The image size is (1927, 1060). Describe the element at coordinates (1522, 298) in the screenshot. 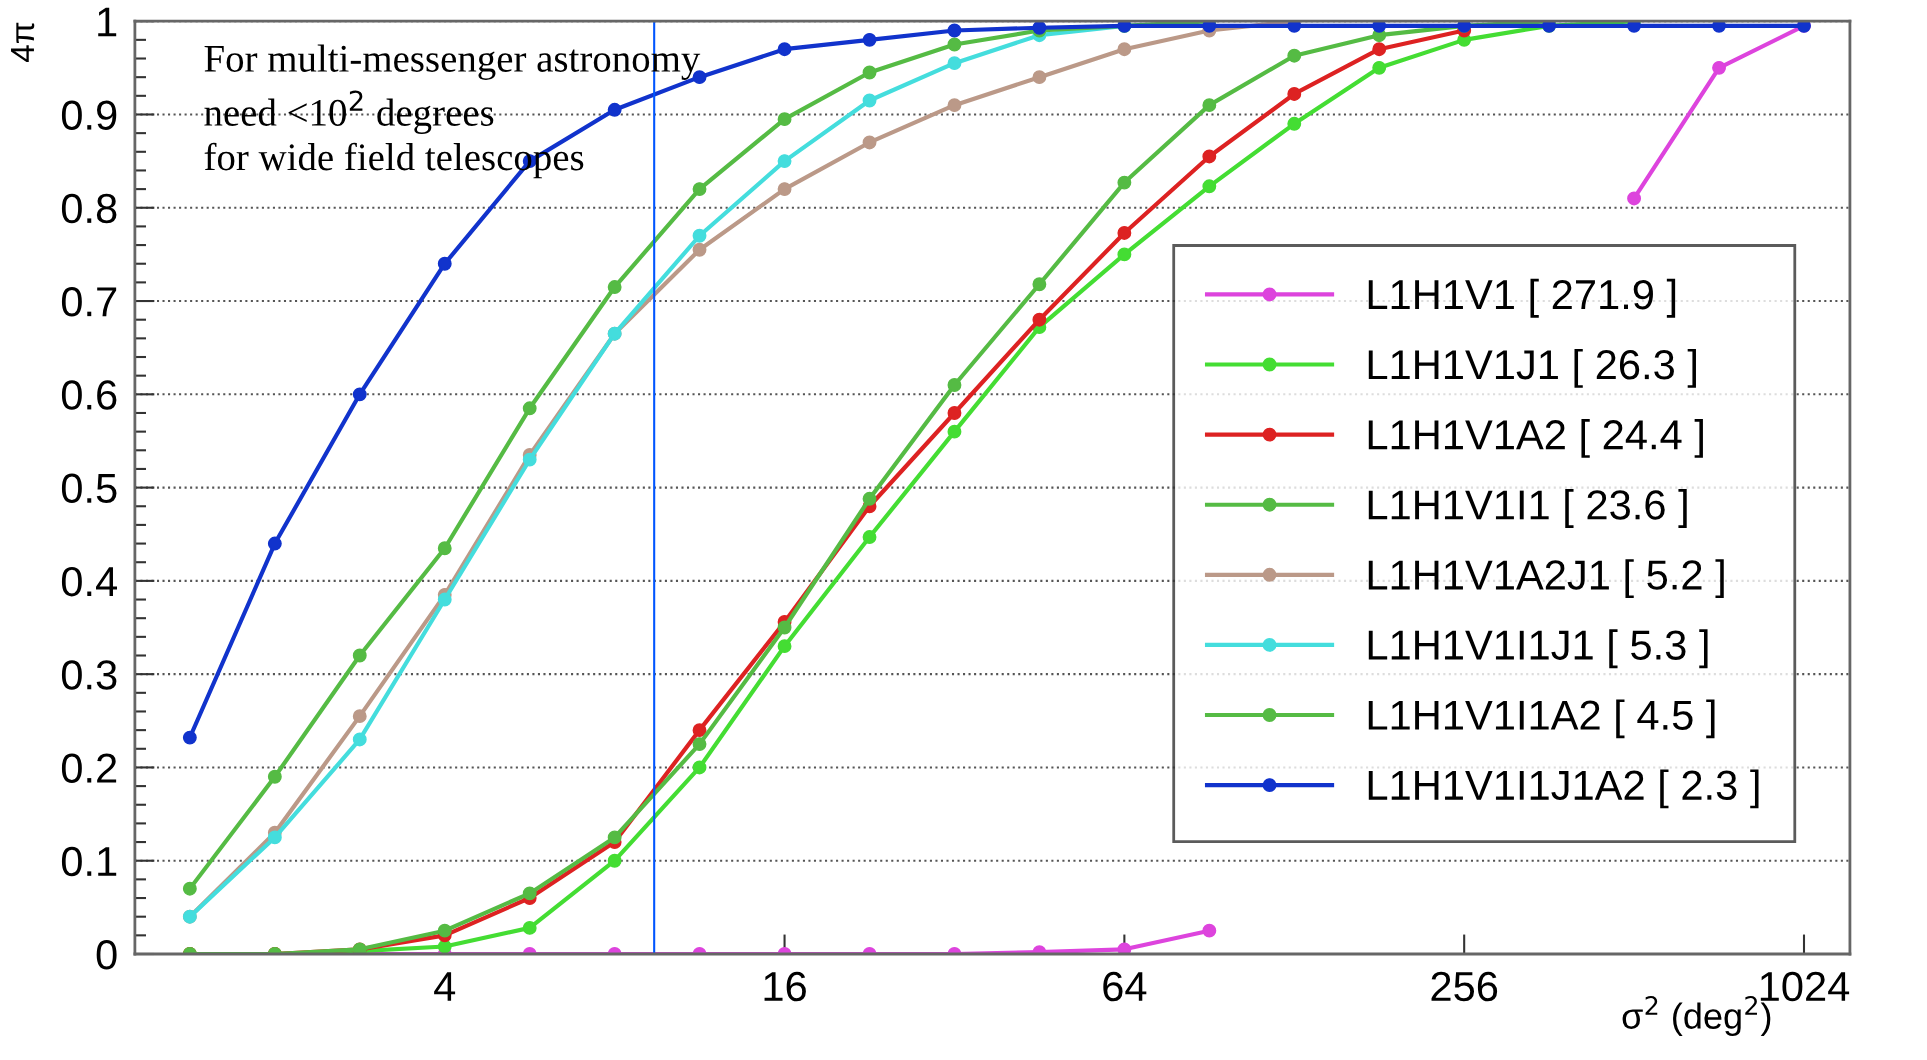

I see `legend-label: L1H1V1 [ 271.9 ]` at that location.